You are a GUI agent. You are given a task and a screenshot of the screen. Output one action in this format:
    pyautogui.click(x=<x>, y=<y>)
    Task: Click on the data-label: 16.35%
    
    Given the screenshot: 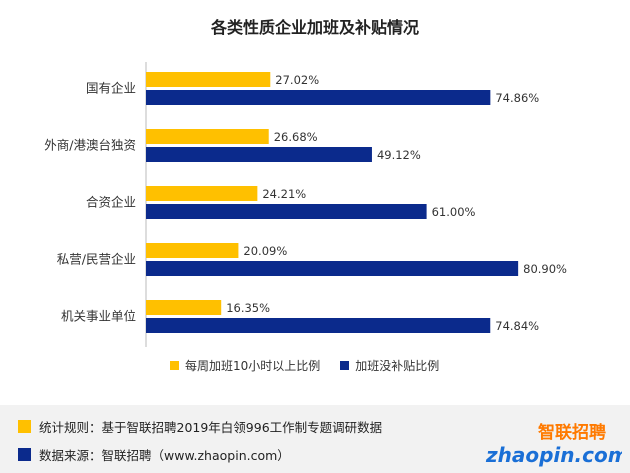 What is the action you would take?
    pyautogui.click(x=248, y=308)
    